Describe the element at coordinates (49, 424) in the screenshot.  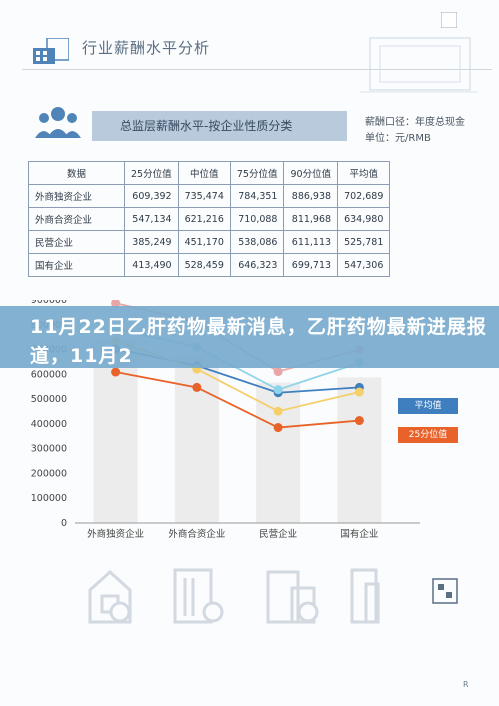
I see `y-tick-label: 400000` at that location.